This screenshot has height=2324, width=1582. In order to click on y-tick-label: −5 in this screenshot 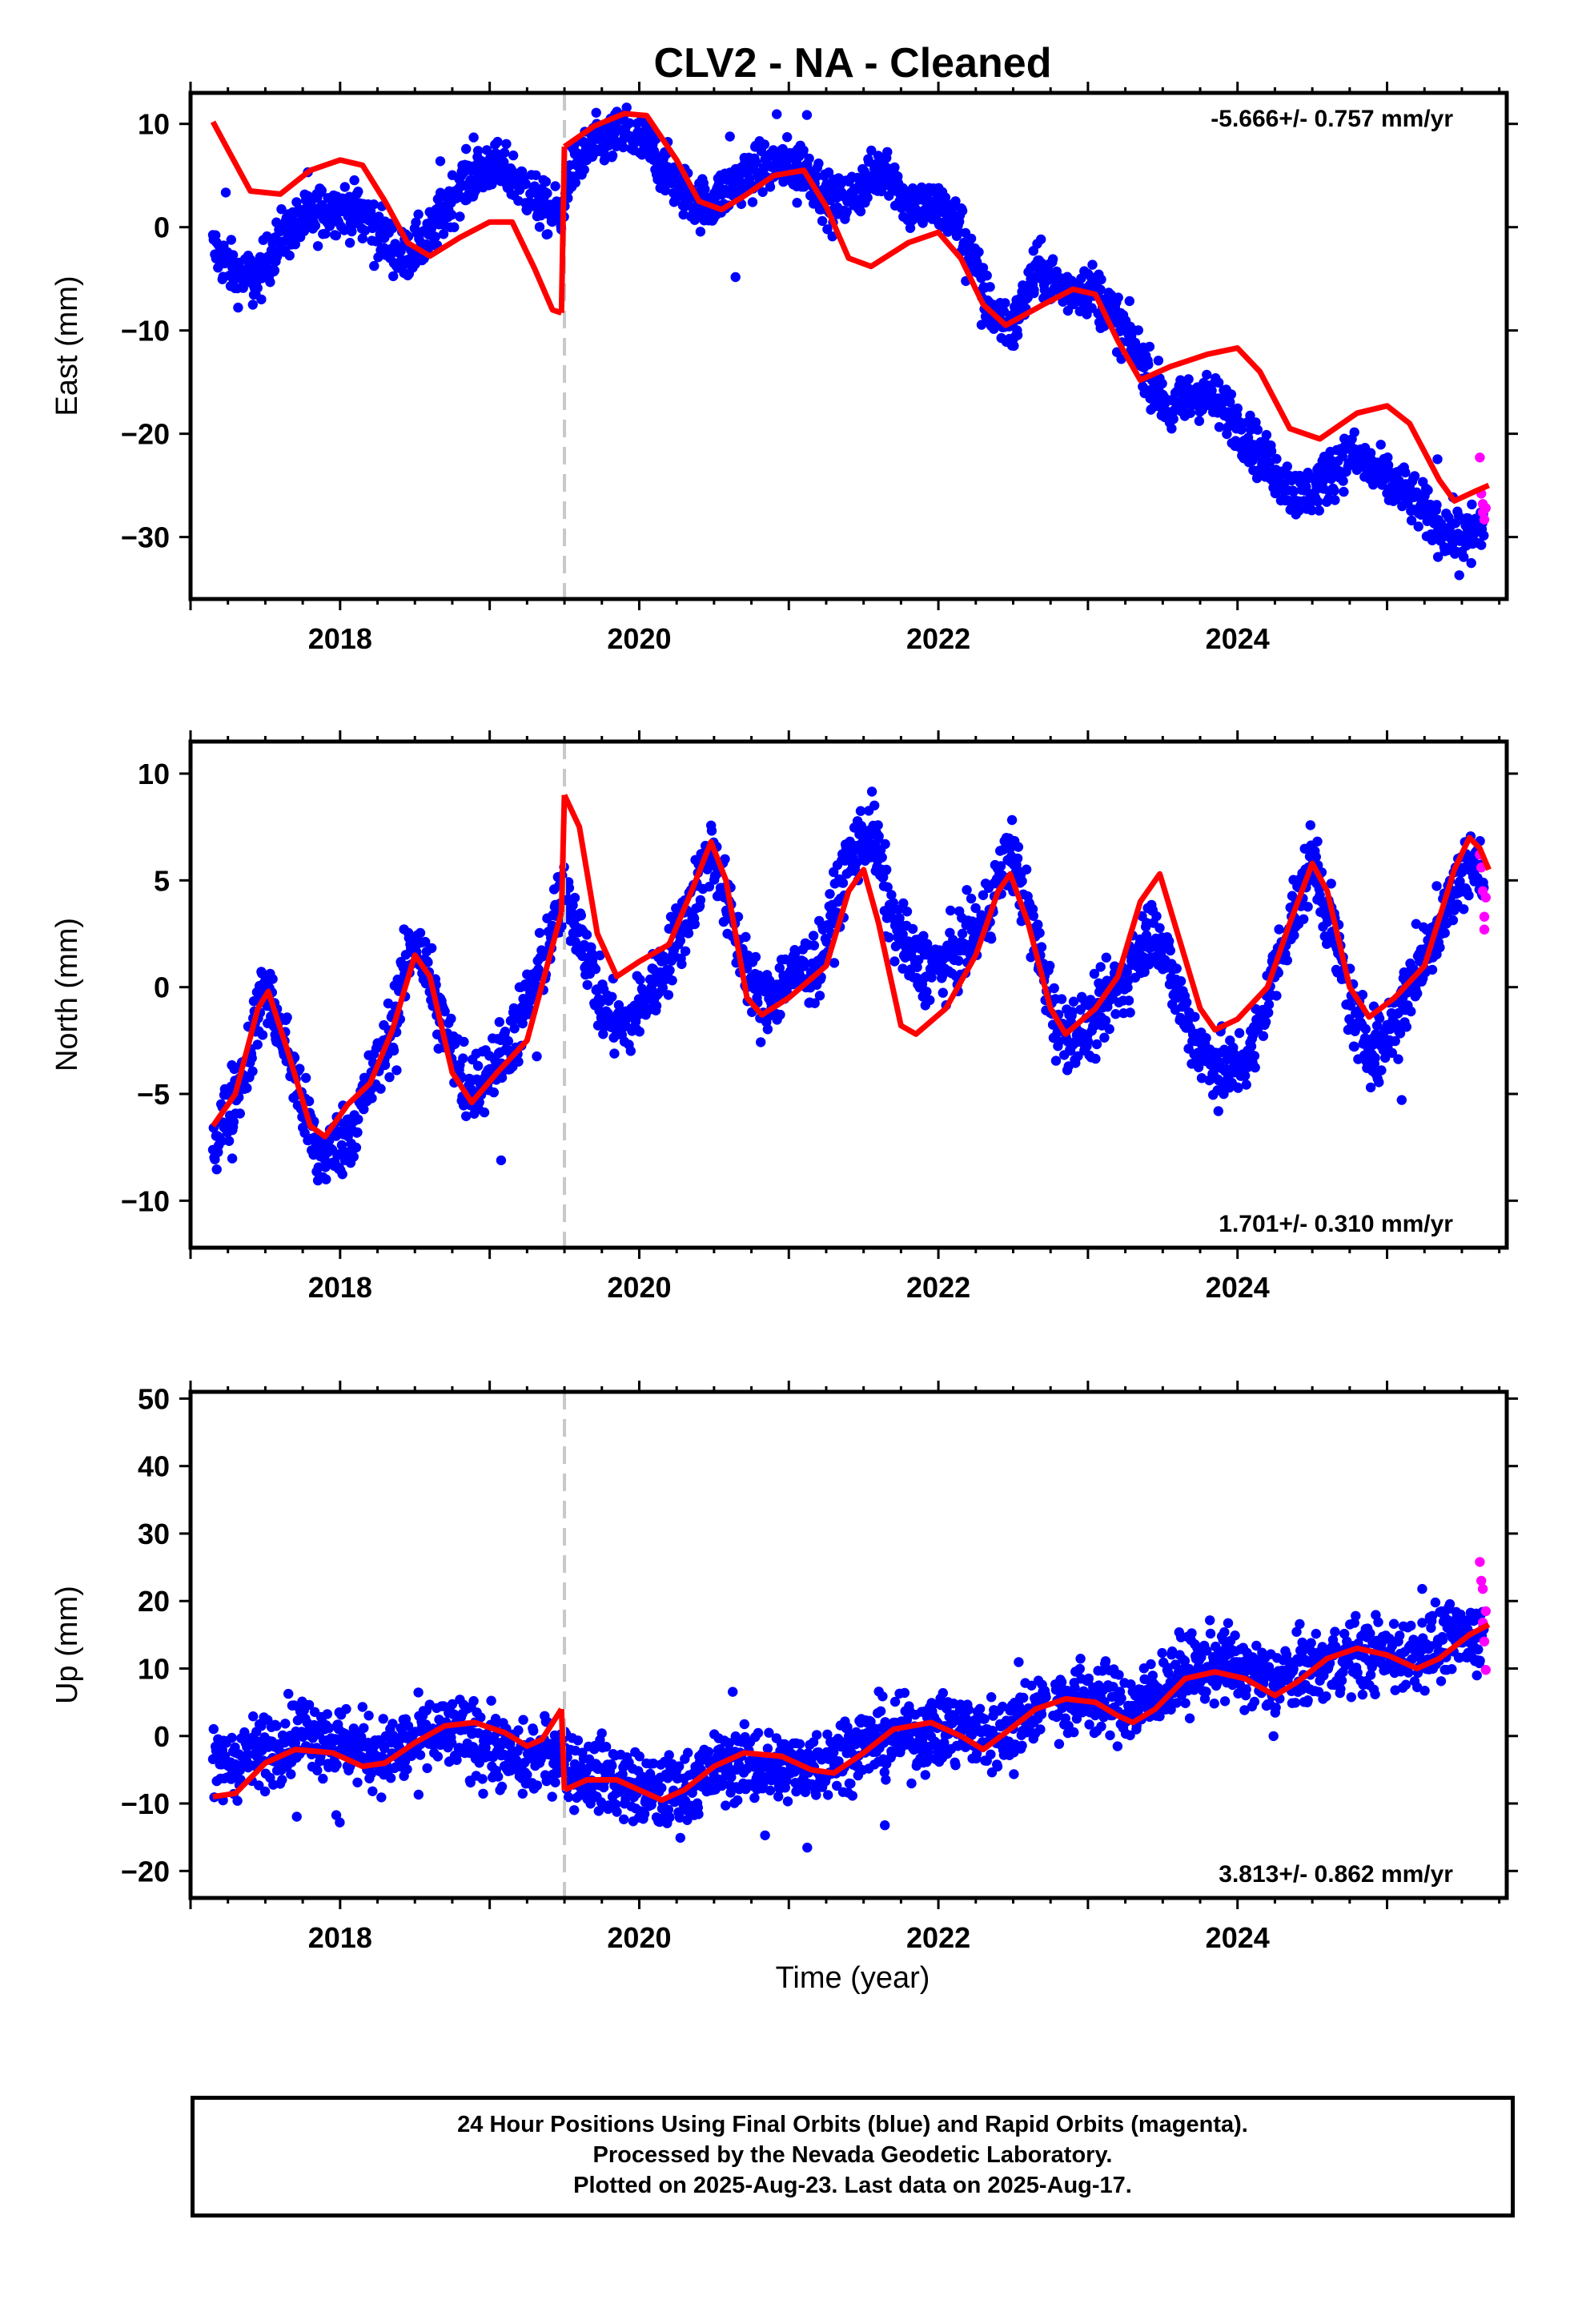, I will do `click(154, 1094)`.